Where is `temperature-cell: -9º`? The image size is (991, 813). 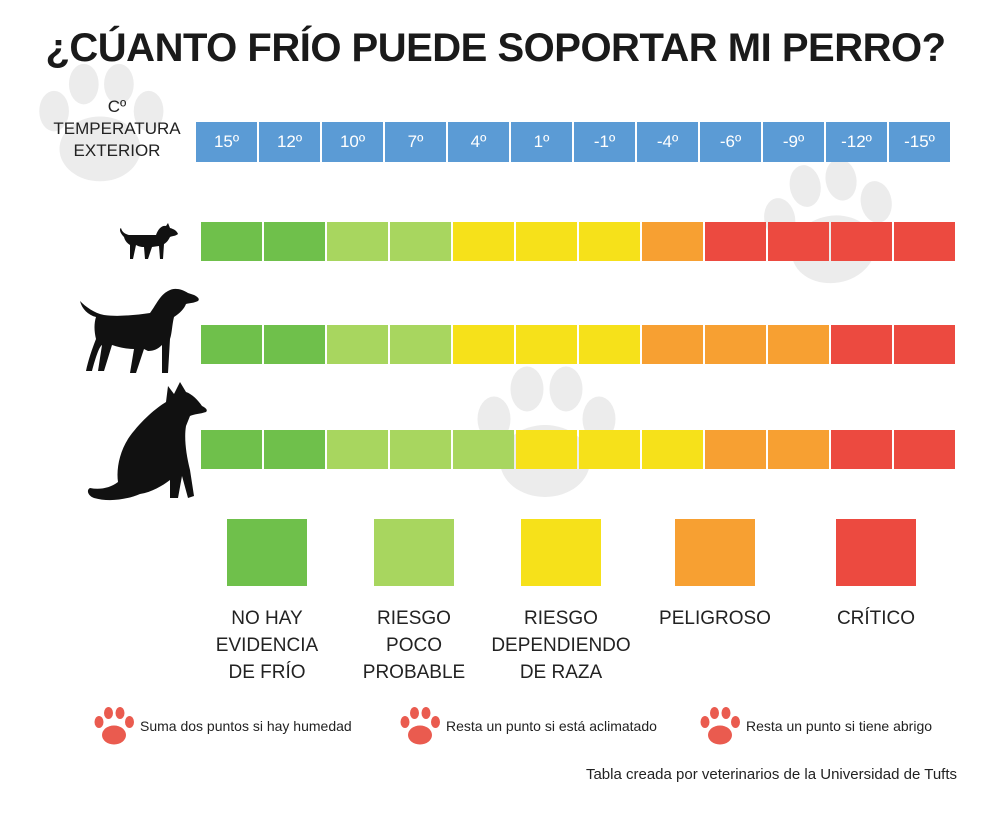
temperature-cell: -9º is located at coordinates (793, 142).